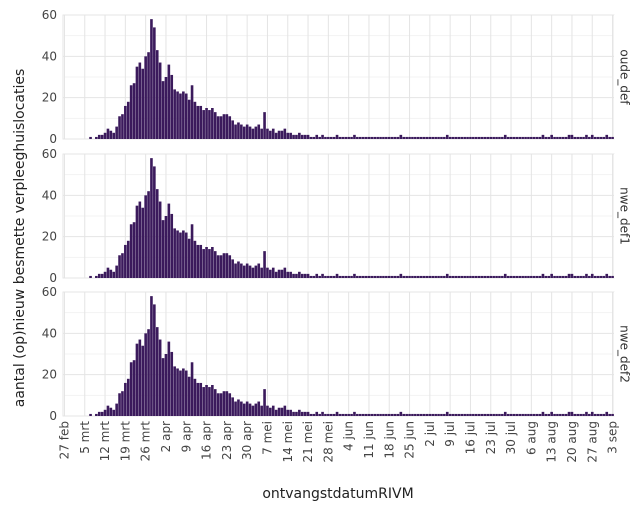  What do you see at coordinates (207, 440) in the screenshot?
I see `x-tick-label: 16 apr` at bounding box center [207, 440].